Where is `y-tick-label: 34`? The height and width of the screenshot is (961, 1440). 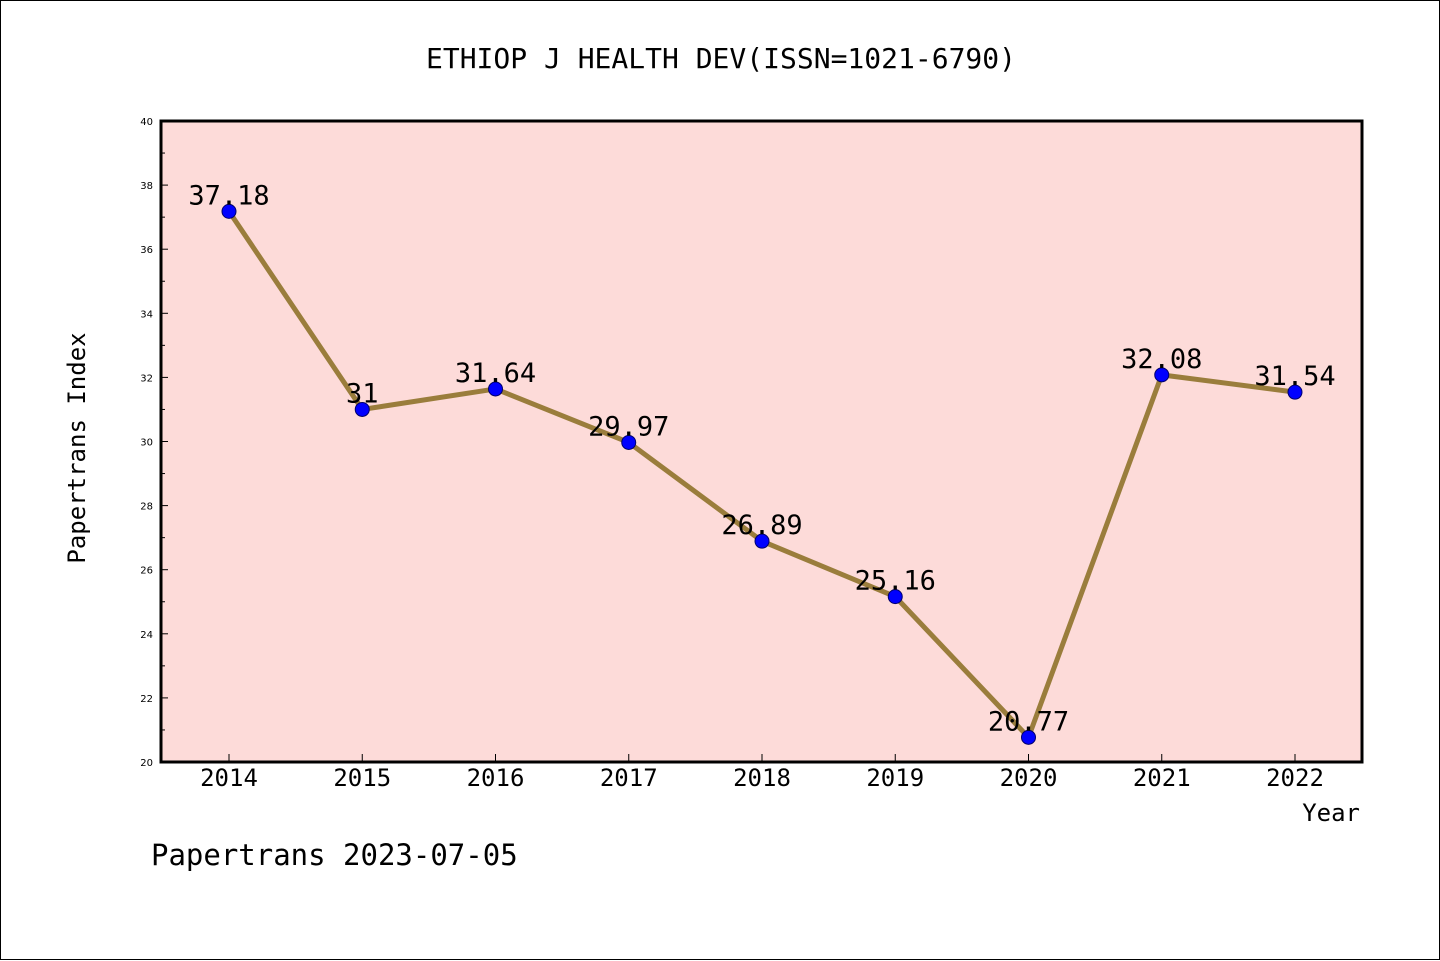
y-tick-label: 34 is located at coordinates (146, 314).